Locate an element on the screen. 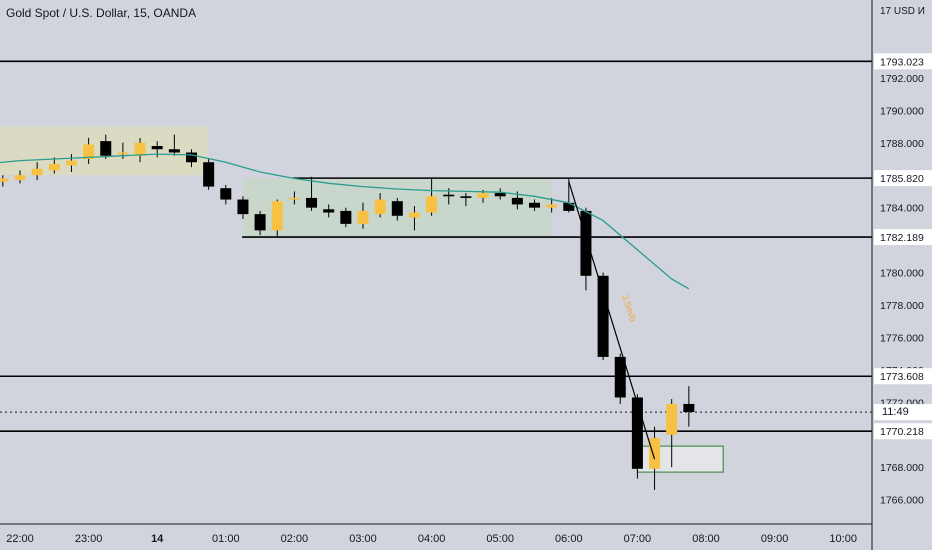 The image size is (932, 550). y-tick-label: 1788.000 is located at coordinates (902, 144).